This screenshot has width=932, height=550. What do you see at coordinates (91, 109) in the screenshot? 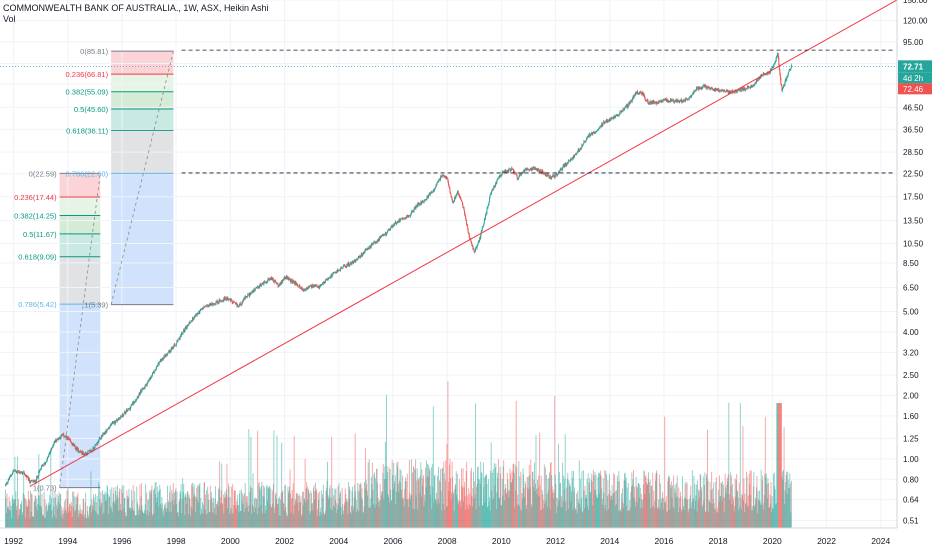
I see `fib2-level-label: 0.5(45.60)` at bounding box center [91, 109].